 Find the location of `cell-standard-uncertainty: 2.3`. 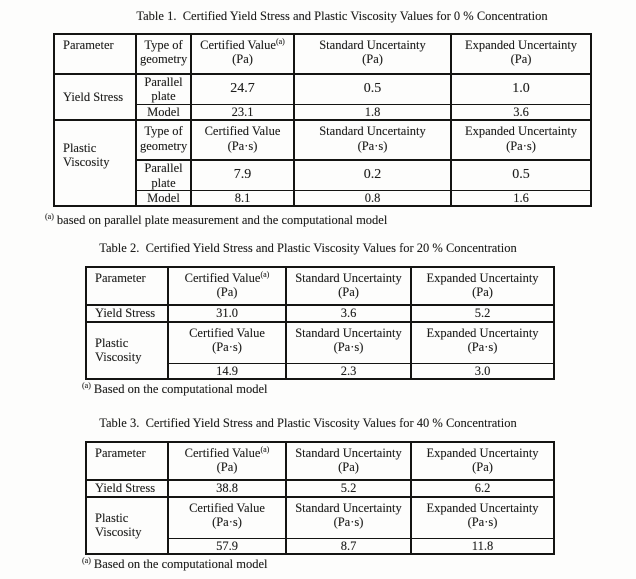

cell-standard-uncertainty: 2.3 is located at coordinates (348, 371).